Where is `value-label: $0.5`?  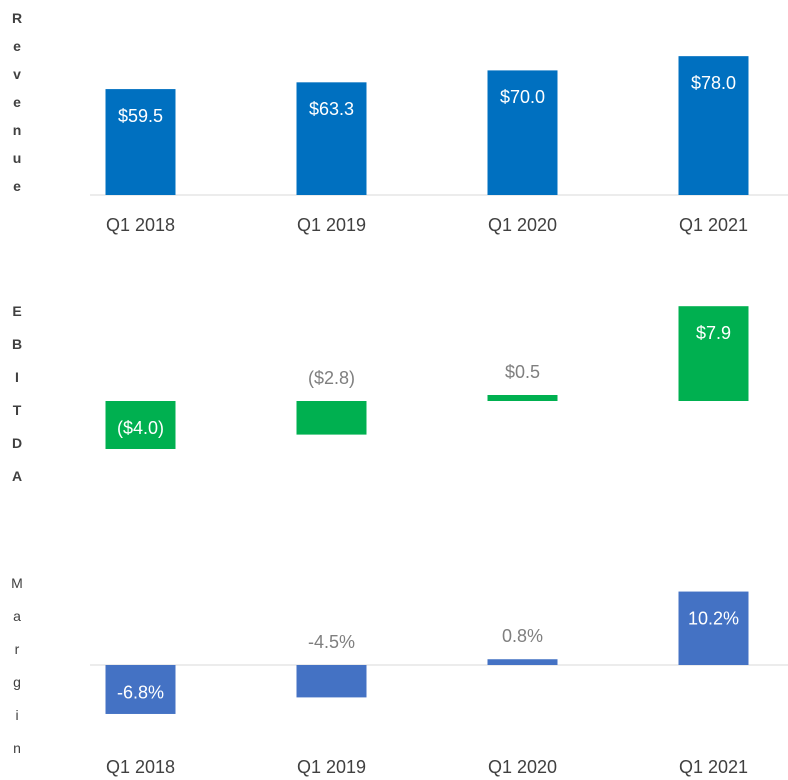
value-label: $0.5 is located at coordinates (522, 372).